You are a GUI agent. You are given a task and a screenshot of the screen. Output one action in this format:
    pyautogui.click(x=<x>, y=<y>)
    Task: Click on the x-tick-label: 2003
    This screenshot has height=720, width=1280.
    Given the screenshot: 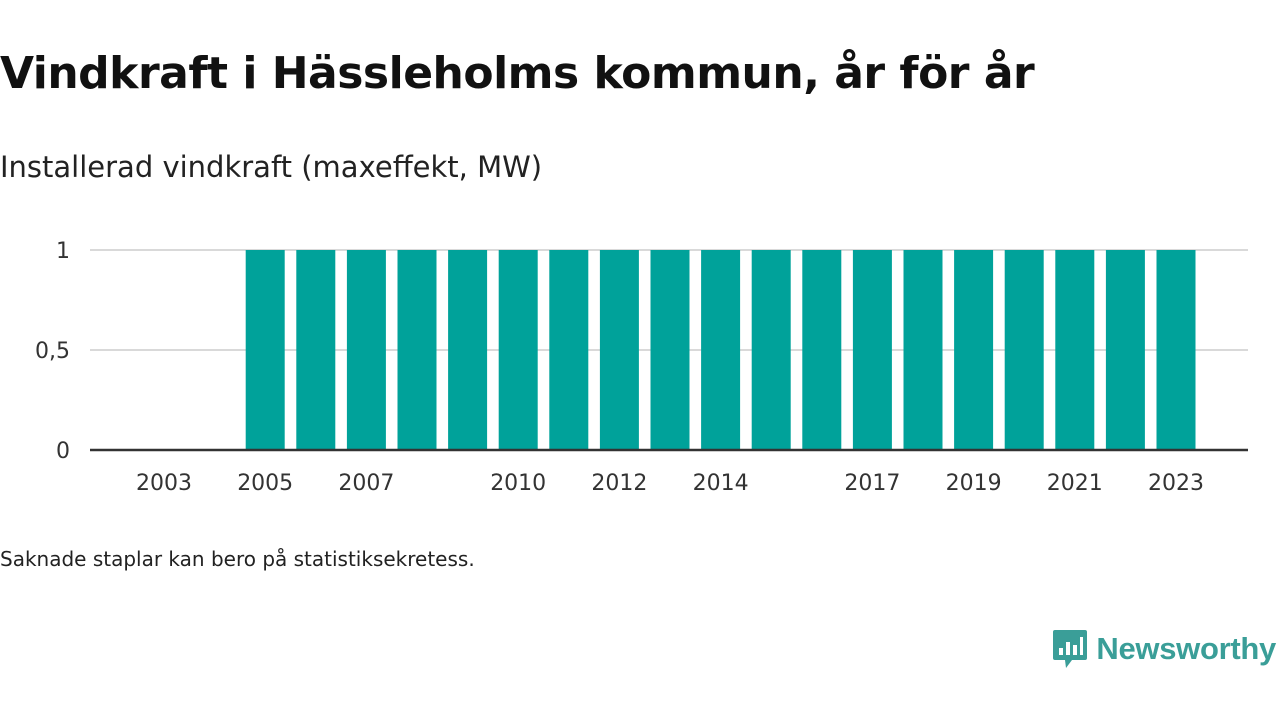 What is the action you would take?
    pyautogui.click(x=164, y=483)
    